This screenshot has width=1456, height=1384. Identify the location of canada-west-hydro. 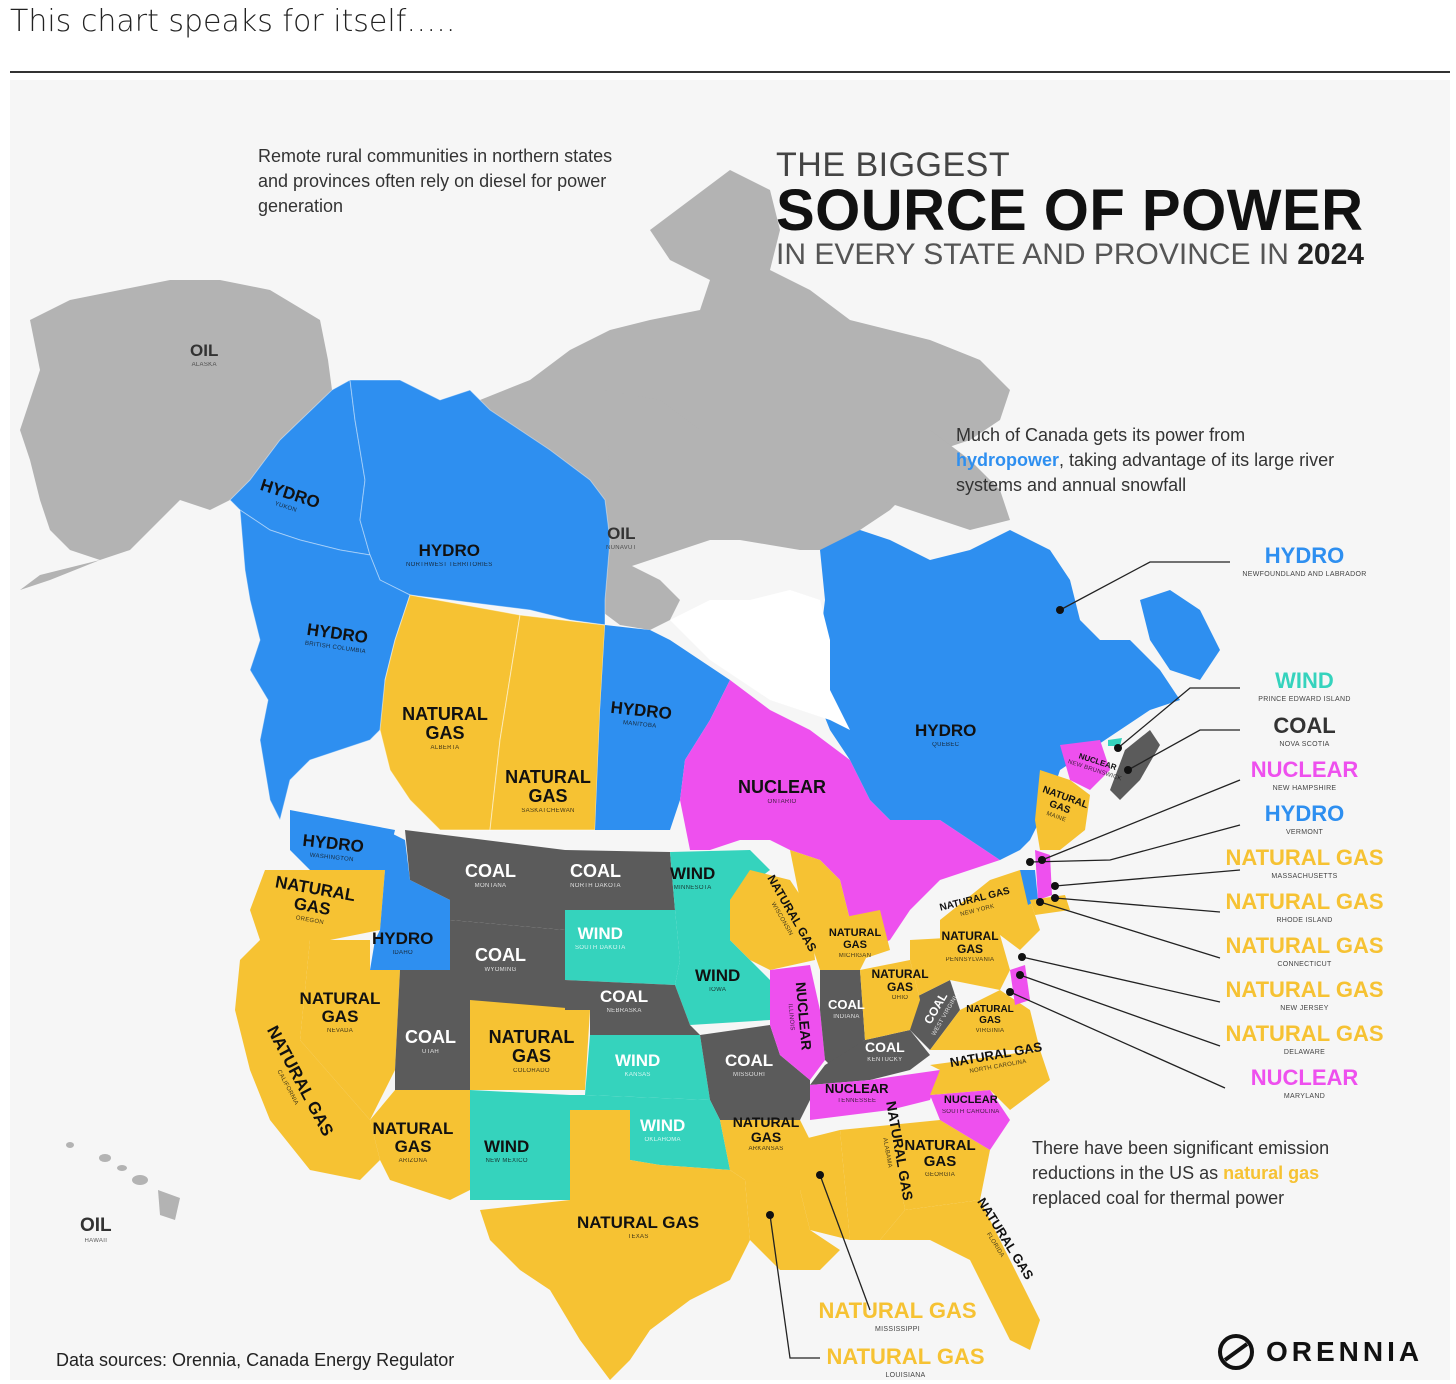
(420, 600).